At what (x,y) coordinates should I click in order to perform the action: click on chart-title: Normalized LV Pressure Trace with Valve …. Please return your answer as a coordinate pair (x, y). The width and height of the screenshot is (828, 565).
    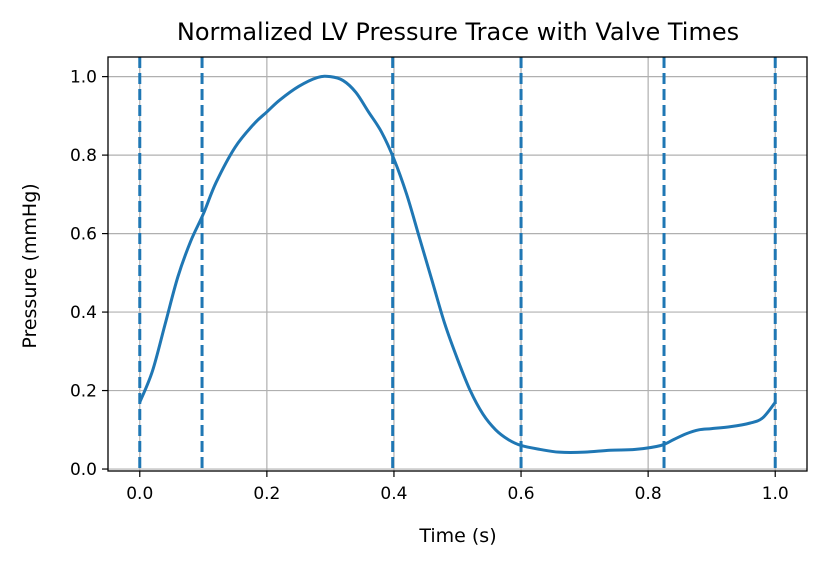
    Looking at the image, I should click on (458, 32).